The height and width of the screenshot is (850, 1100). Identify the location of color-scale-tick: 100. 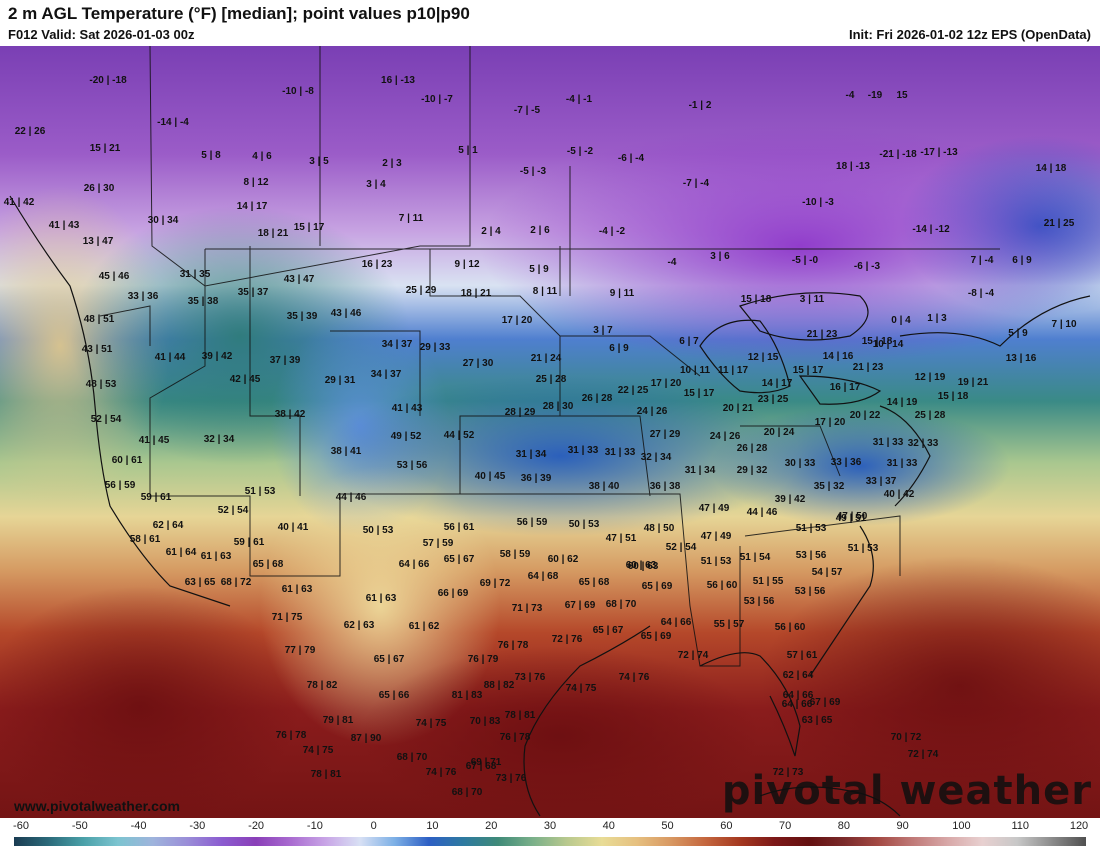
(961, 826).